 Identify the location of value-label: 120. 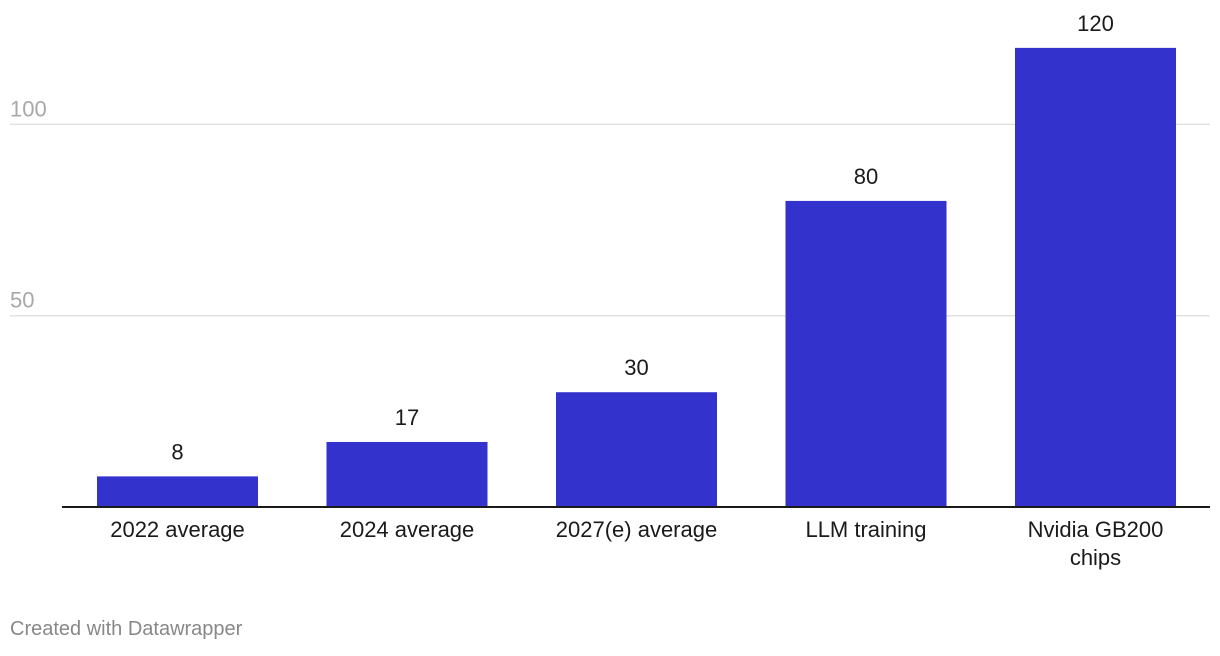
(1095, 23).